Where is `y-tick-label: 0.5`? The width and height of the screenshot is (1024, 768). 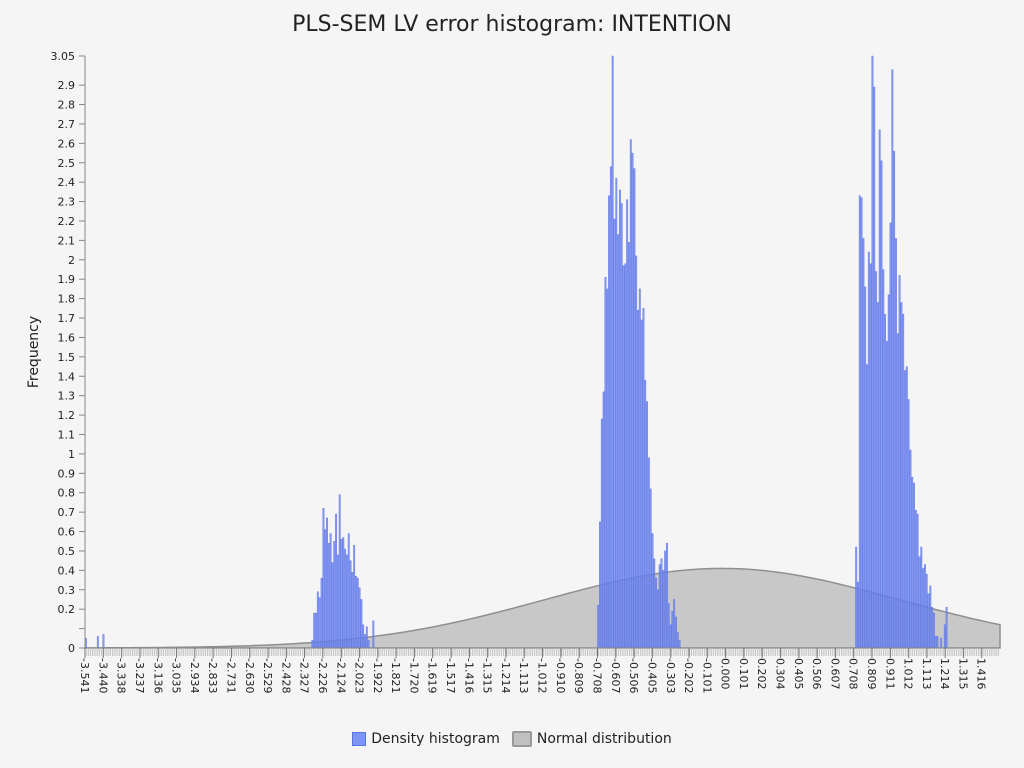 y-tick-label: 0.5 is located at coordinates (67, 551).